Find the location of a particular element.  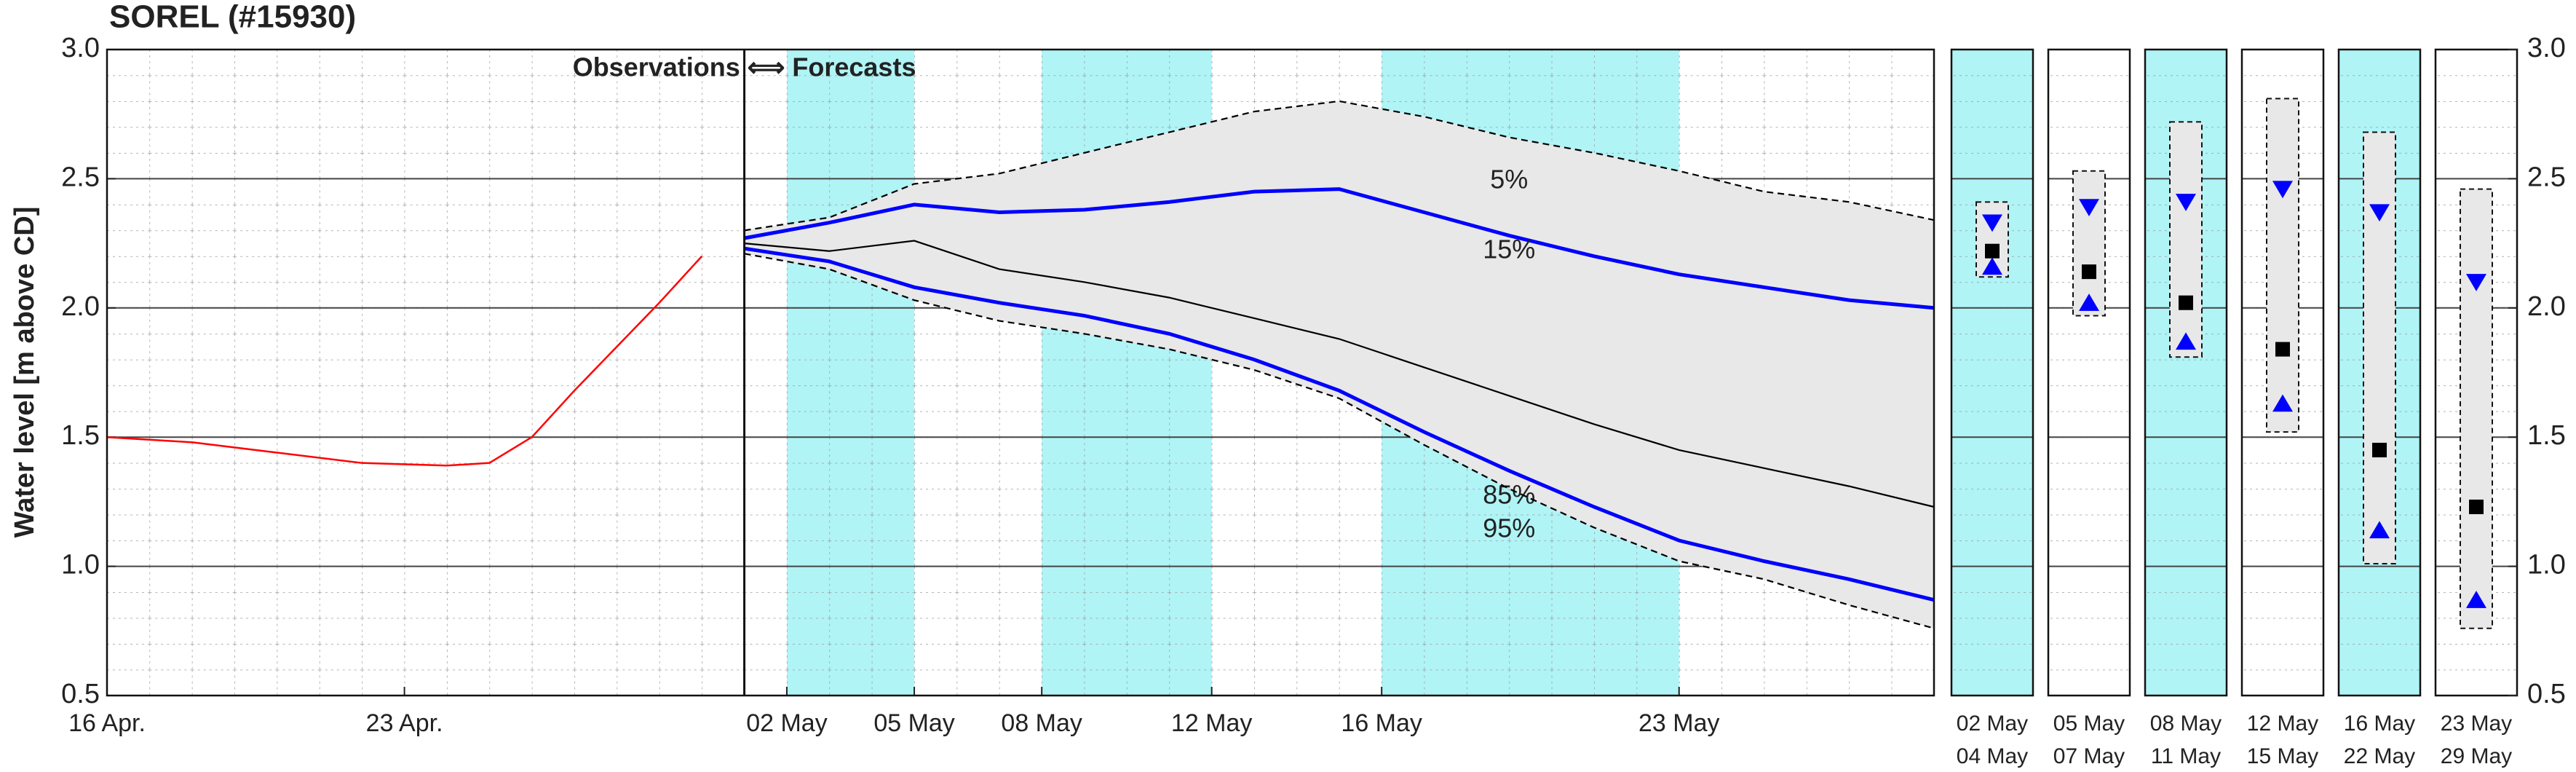

period-end-label: 04 May is located at coordinates (1992, 756).